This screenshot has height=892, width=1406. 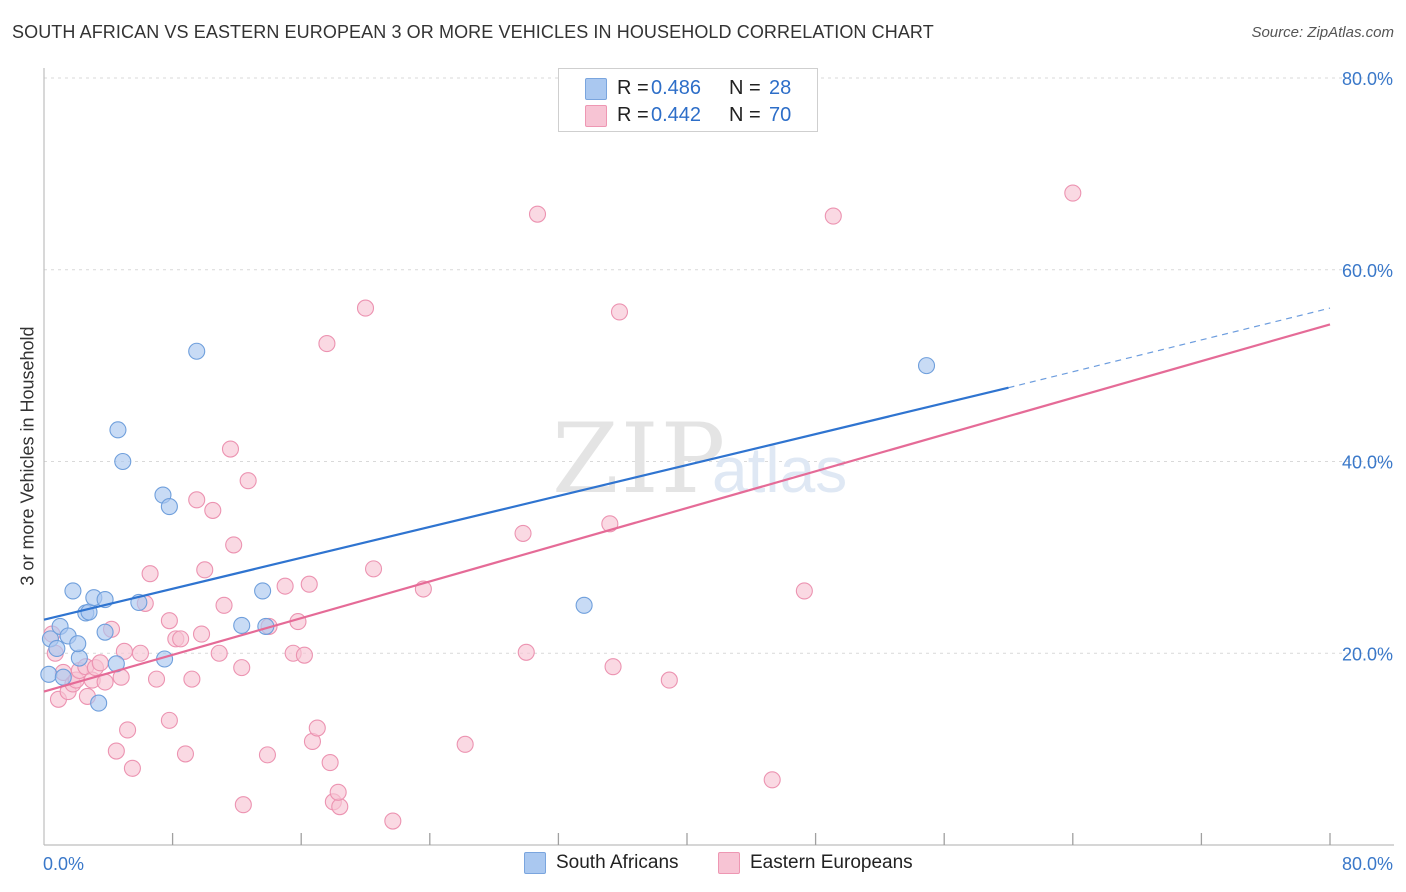 What do you see at coordinates (1169, 348) in the screenshot?
I see `trend-line-south-africans-extrapolated` at bounding box center [1169, 348].